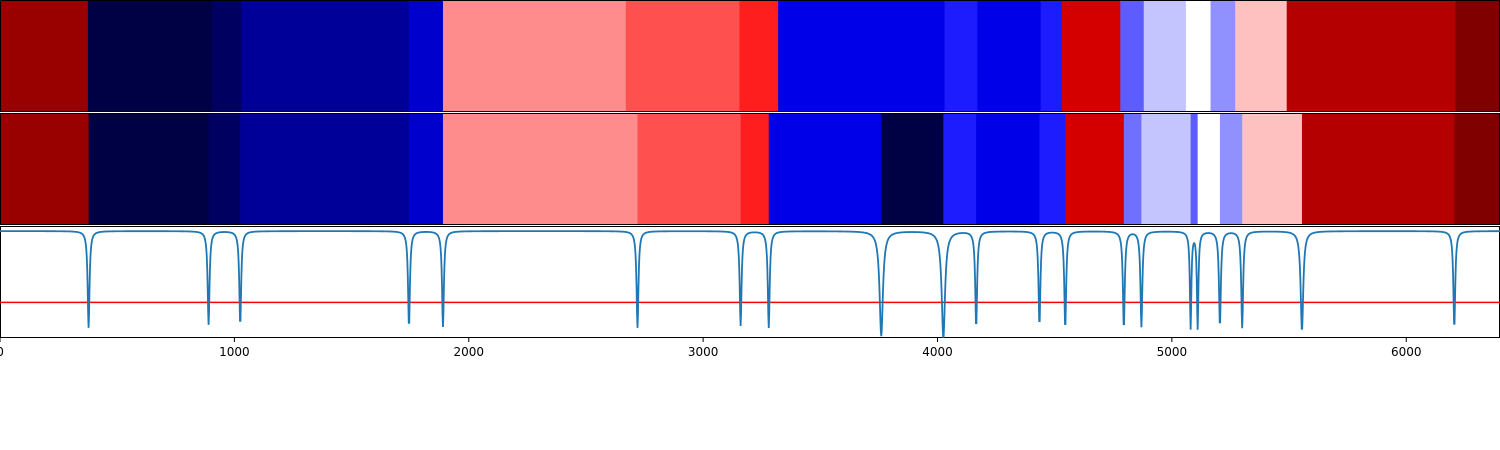 The width and height of the screenshot is (1500, 450). What do you see at coordinates (1172, 352) in the screenshot?
I see `x-tick-label: 5000` at bounding box center [1172, 352].